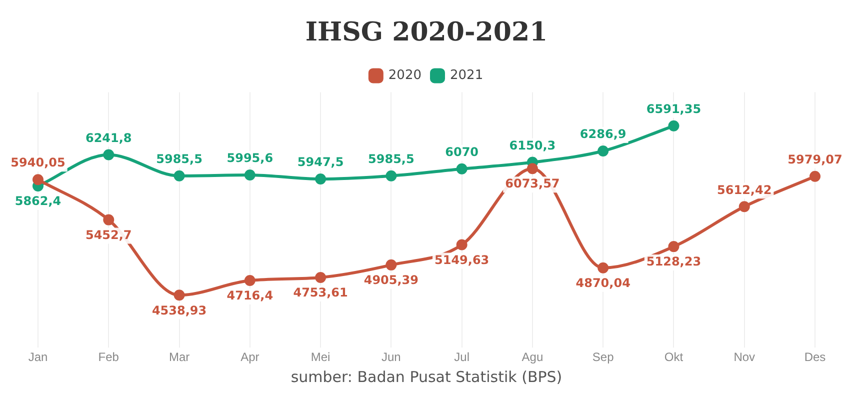 The width and height of the screenshot is (853, 405). What do you see at coordinates (108, 137) in the screenshot?
I see `data-label: 6241,8` at bounding box center [108, 137].